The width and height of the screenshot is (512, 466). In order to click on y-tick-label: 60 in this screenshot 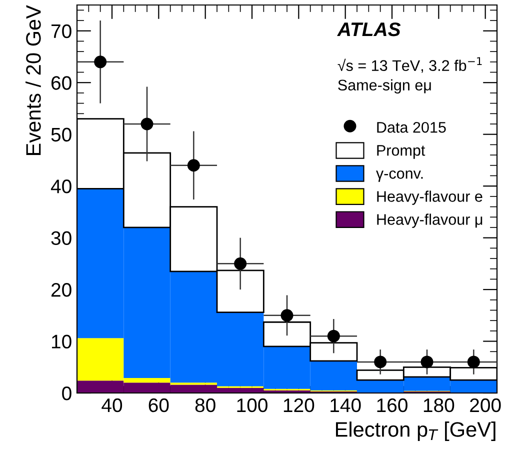, I will do `click(62, 83)`.